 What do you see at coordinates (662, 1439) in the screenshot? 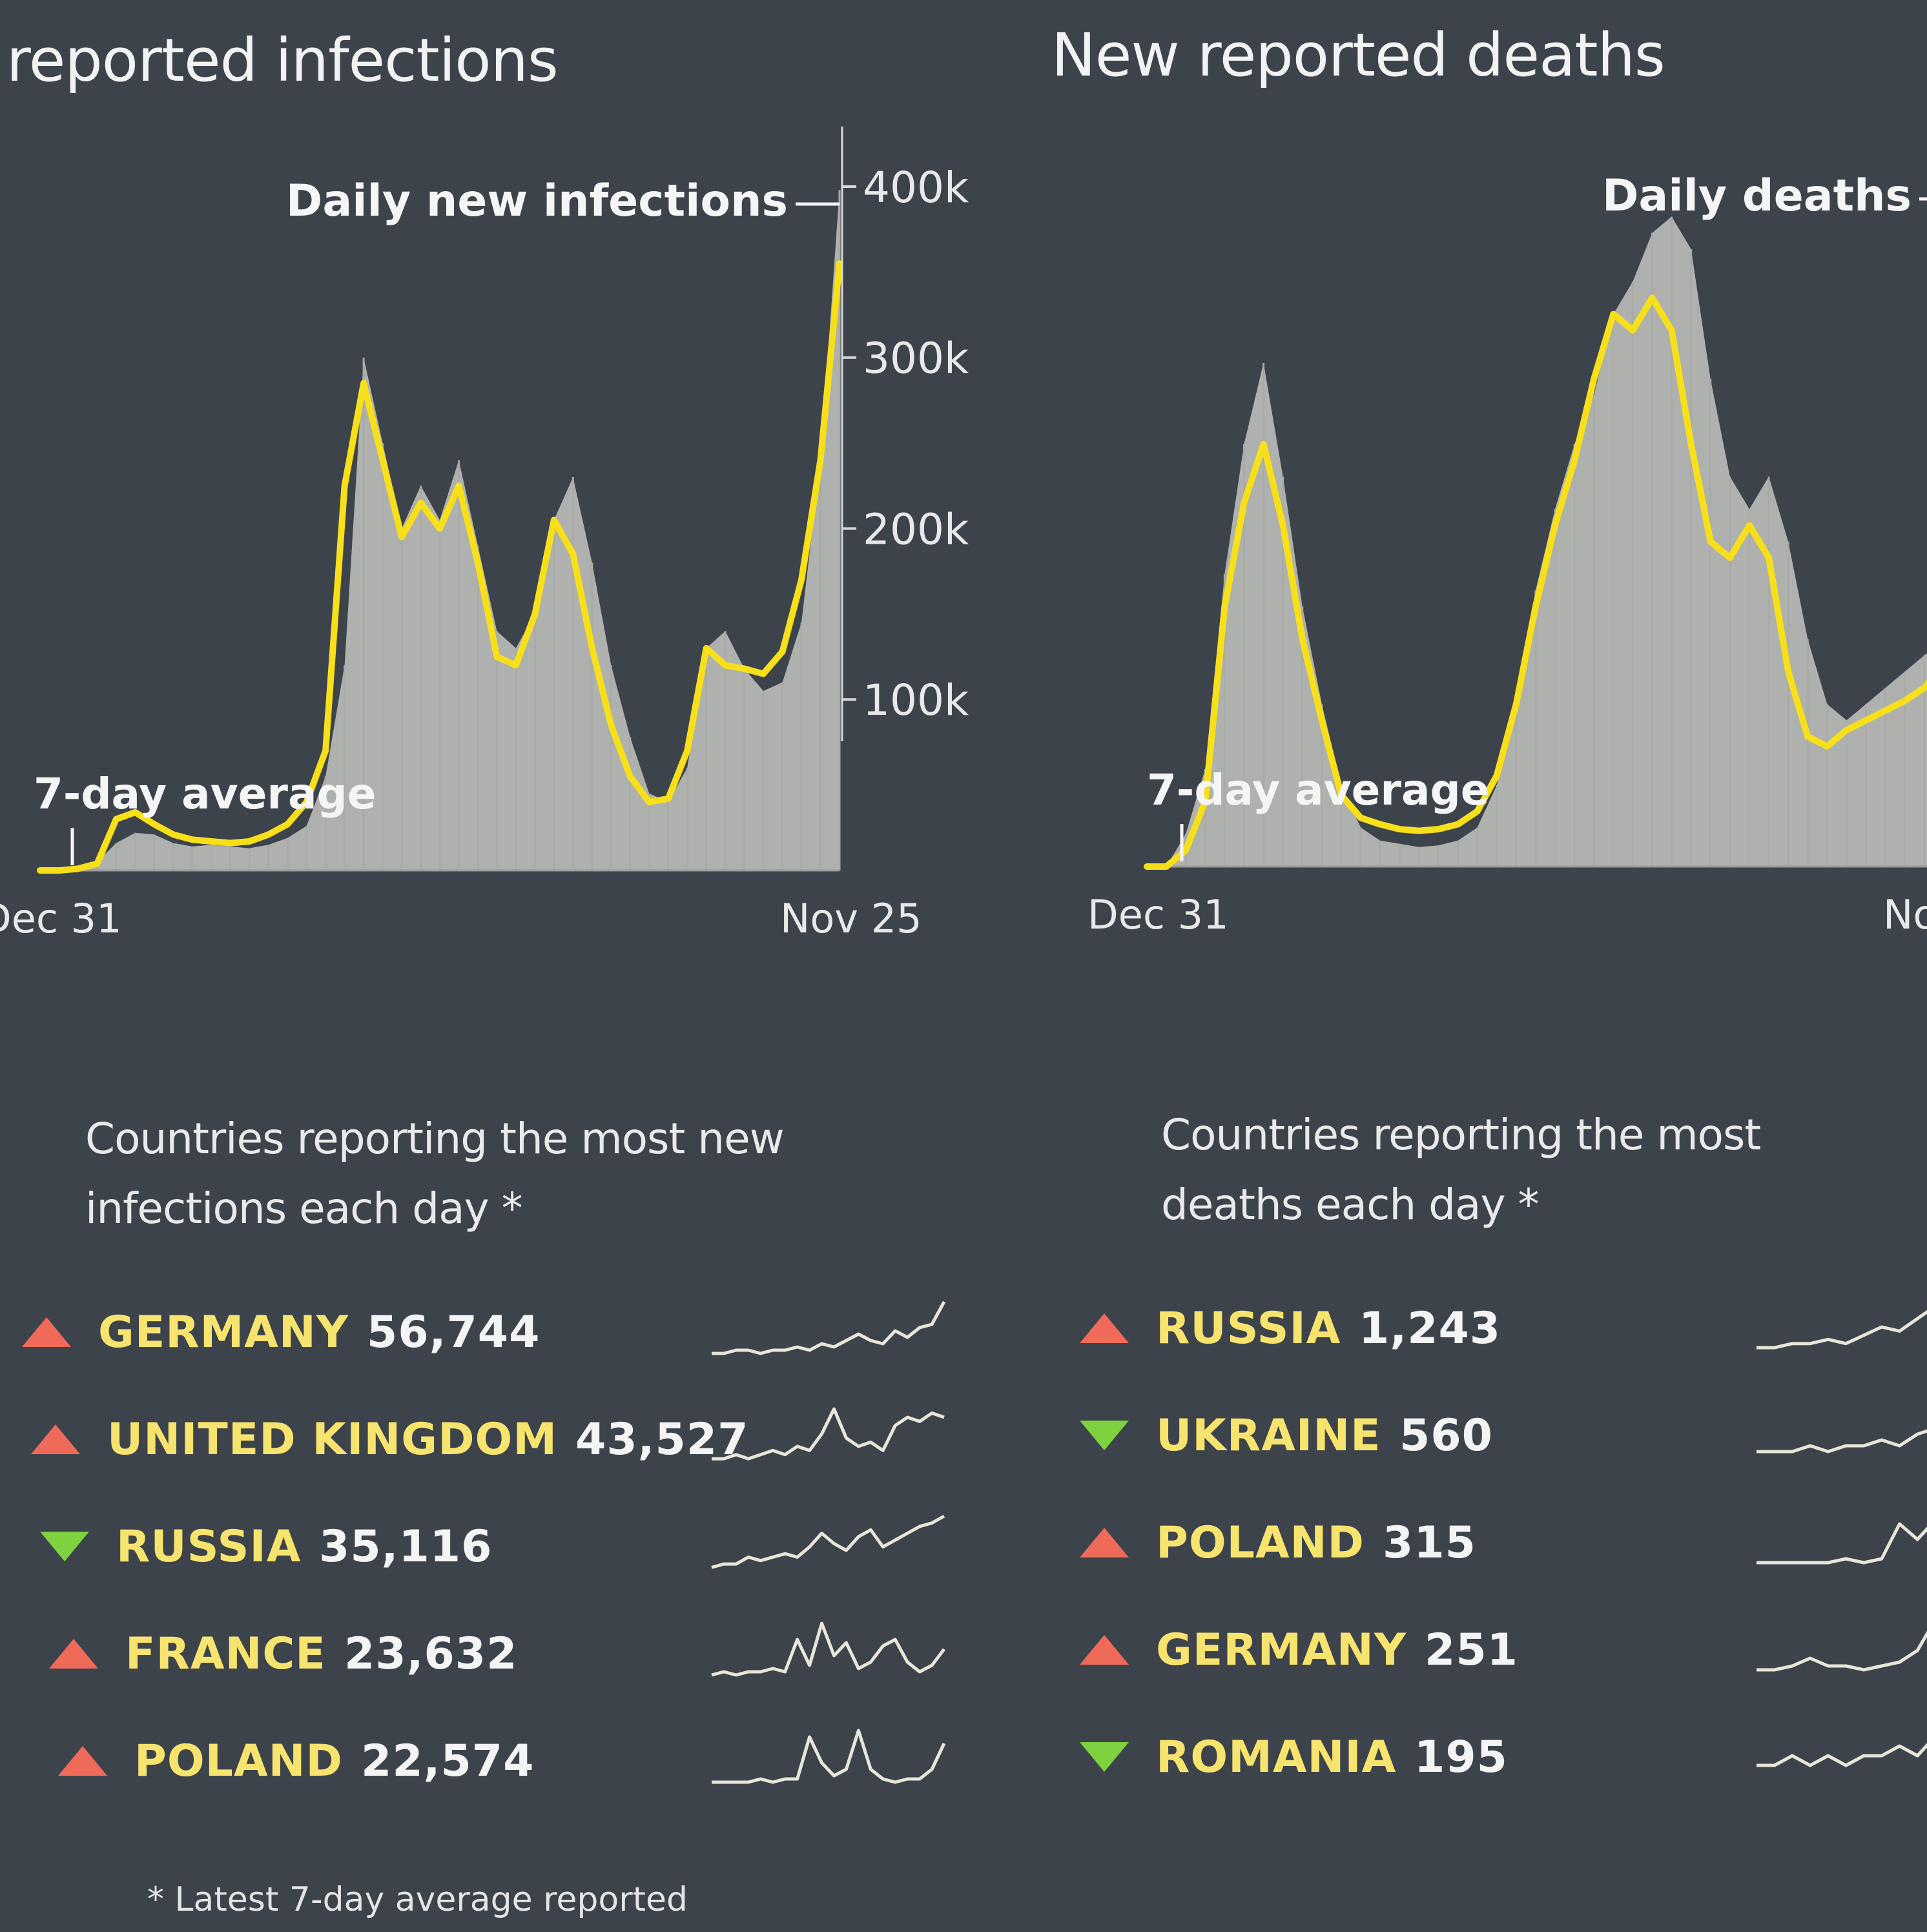
I see `country-value: 43,527` at bounding box center [662, 1439].